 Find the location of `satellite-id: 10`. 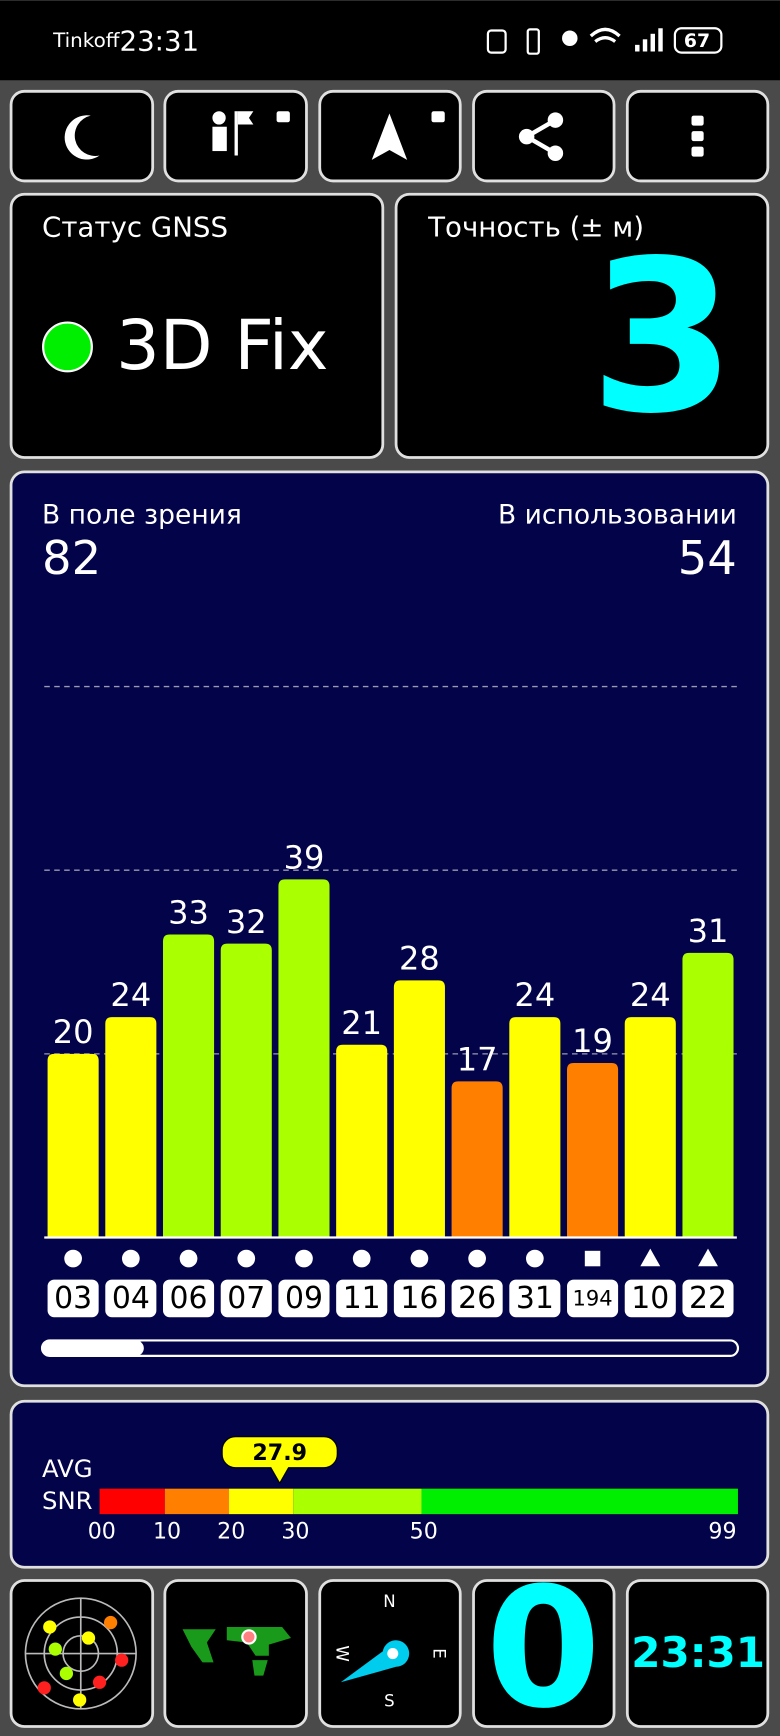

satellite-id: 10 is located at coordinates (650, 1298).